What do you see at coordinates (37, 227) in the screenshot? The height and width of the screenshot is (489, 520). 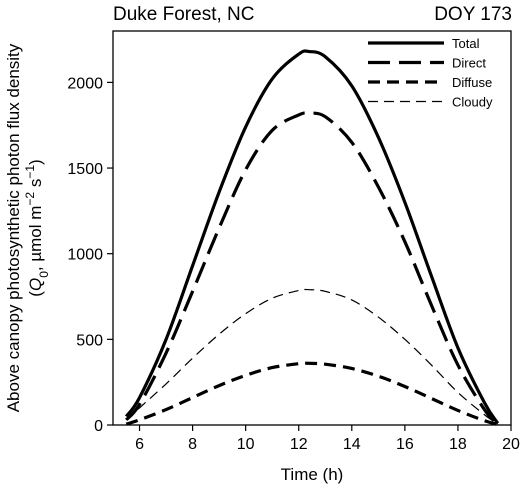 I see `y-axis-title-line2: (Q0, µmol m−2 s−1)` at bounding box center [37, 227].